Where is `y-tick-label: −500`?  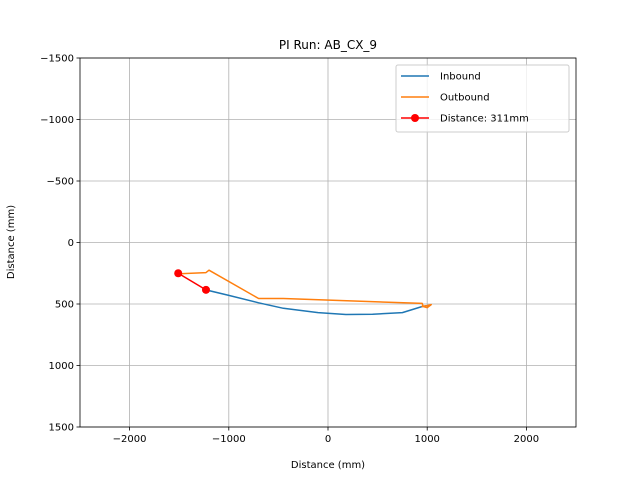 y-tick-label: −500 is located at coordinates (60, 182).